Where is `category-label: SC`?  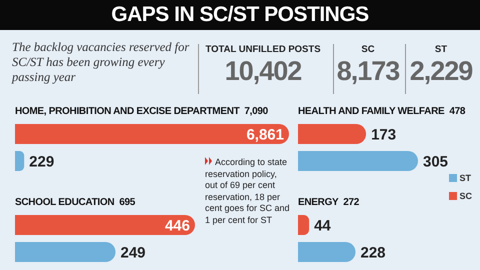
category-label: SC is located at coordinates (368, 49).